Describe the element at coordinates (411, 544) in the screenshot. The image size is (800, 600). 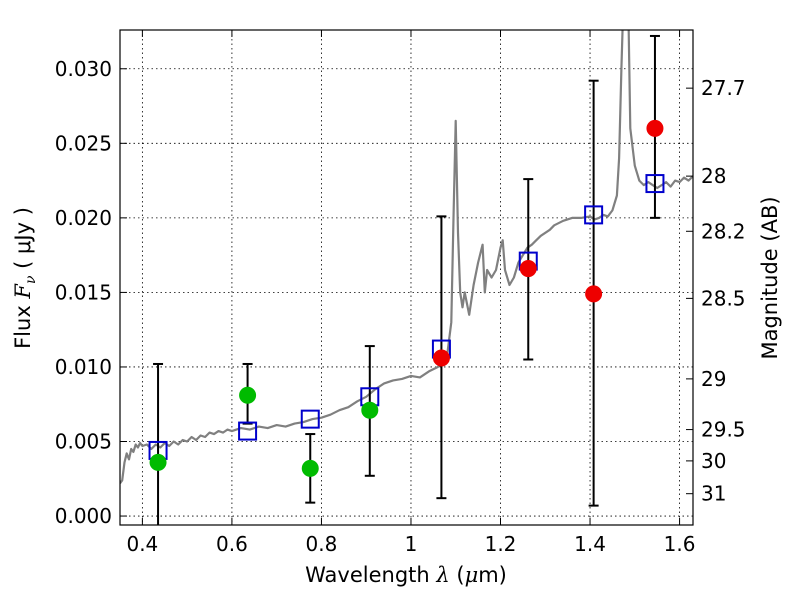
I see `x-tick-label: 1` at that location.